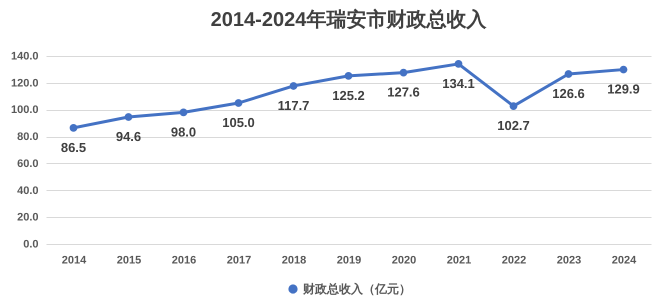 This screenshot has width=671, height=304. Describe the element at coordinates (24, 83) in the screenshot. I see `y-tick-label: 120.0` at that location.